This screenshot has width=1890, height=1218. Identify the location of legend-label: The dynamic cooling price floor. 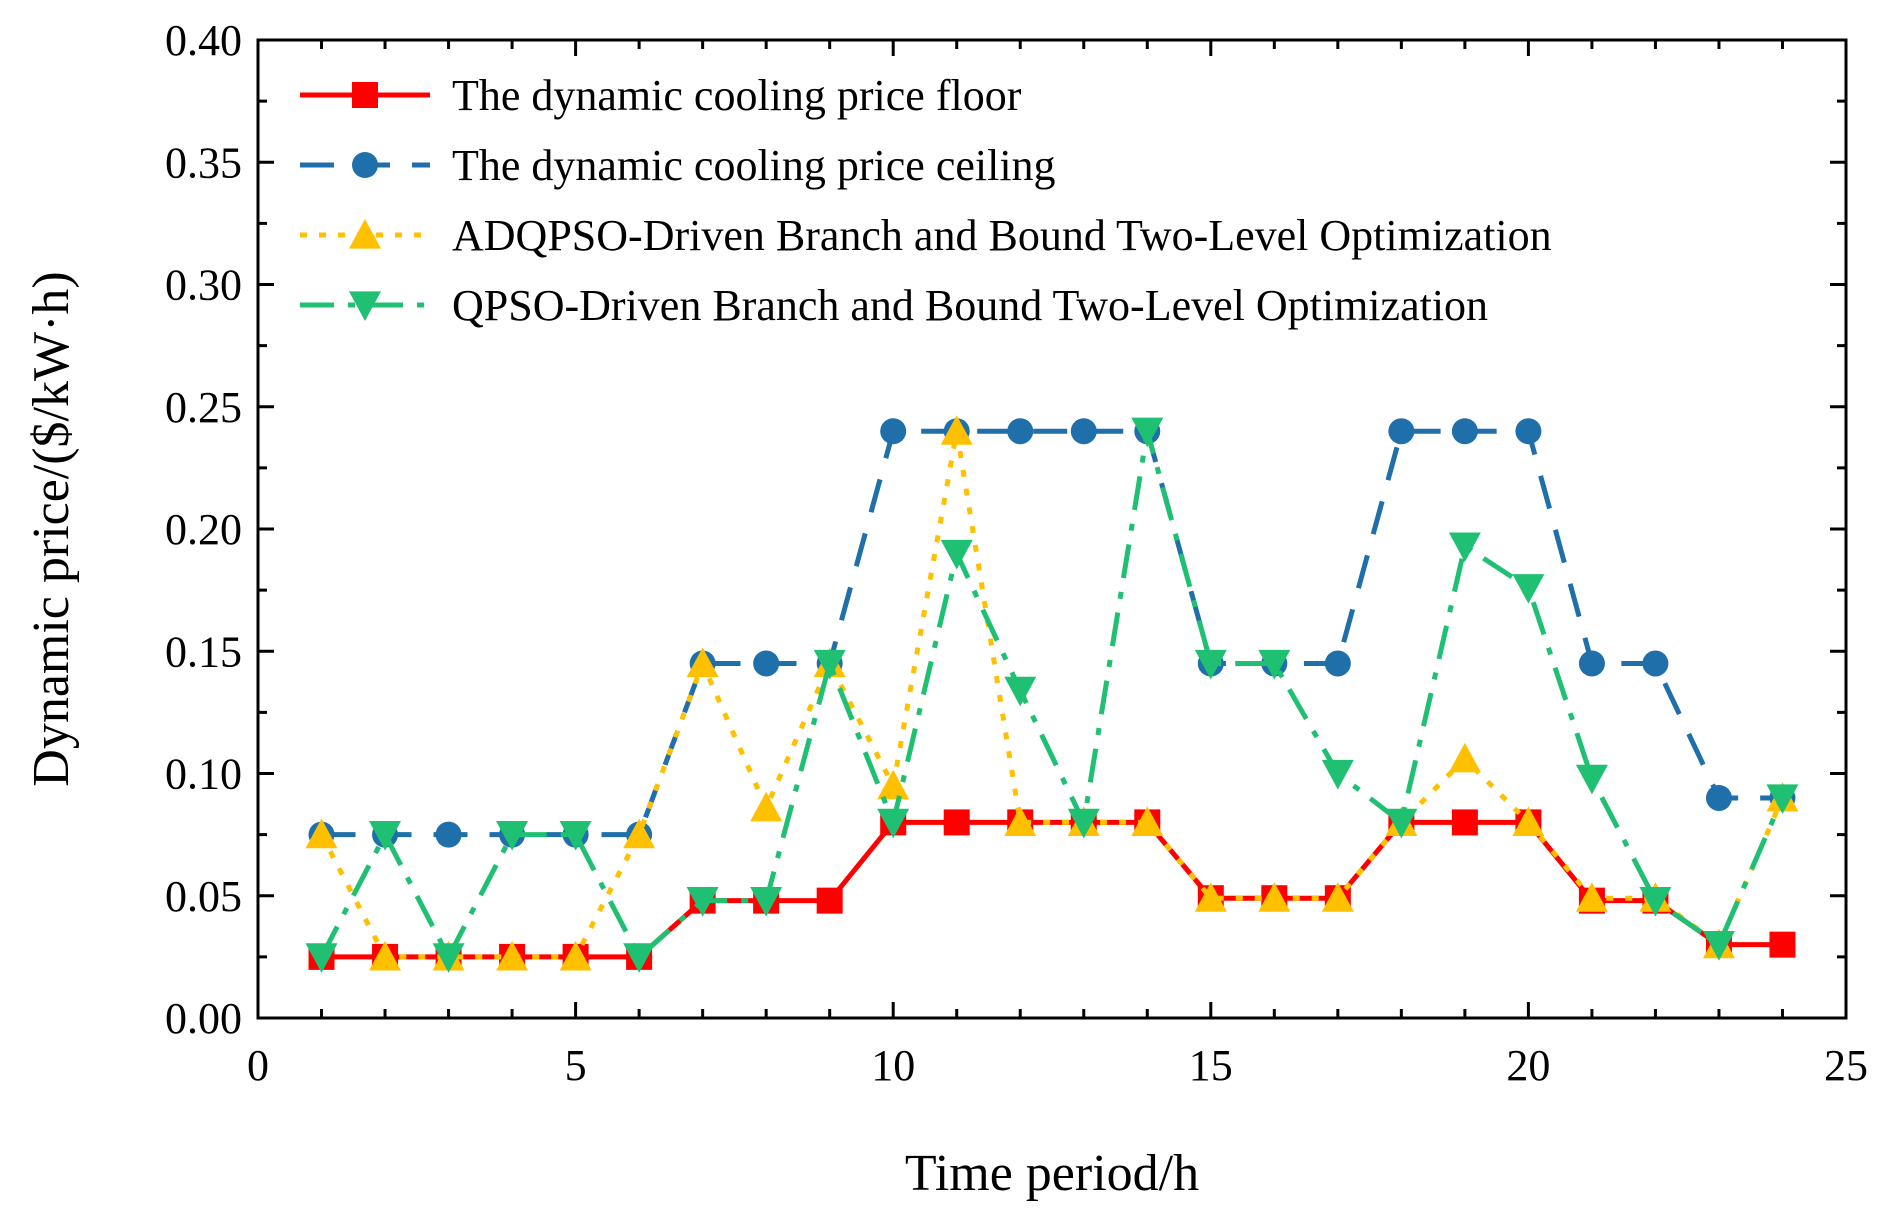
(737, 95).